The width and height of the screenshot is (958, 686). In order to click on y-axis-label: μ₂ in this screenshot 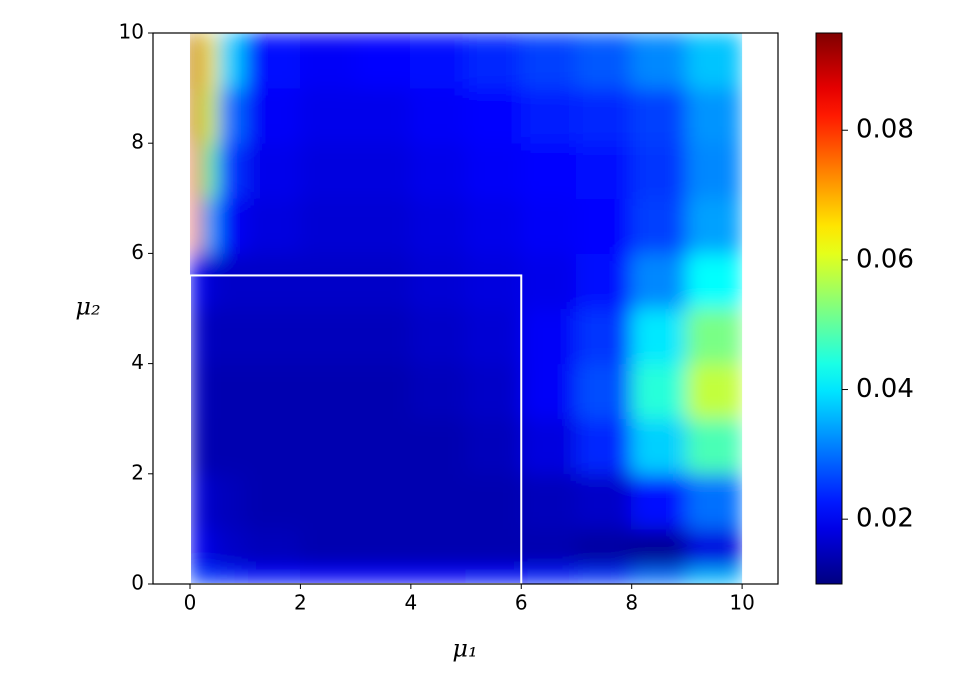, I will do `click(87, 307)`.